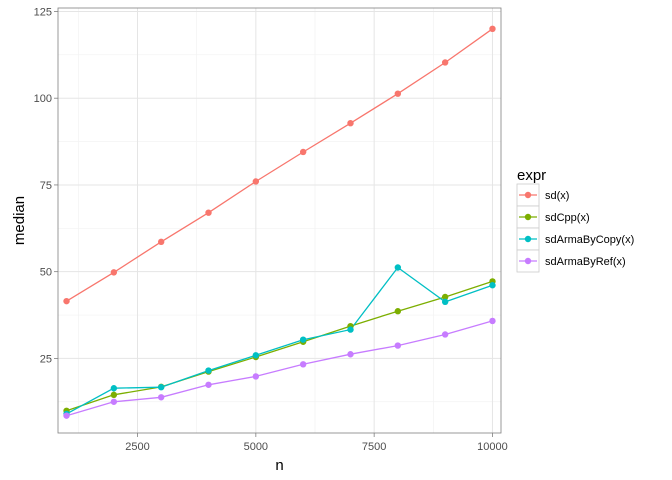  I want to click on x-tick-label: 5000, so click(256, 447).